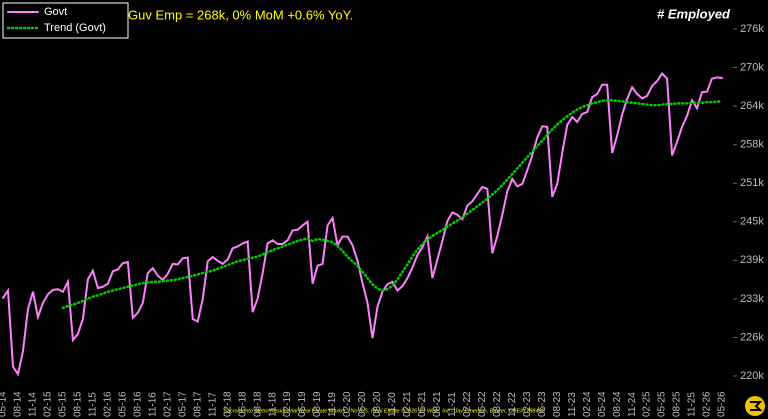 The image size is (768, 419). Describe the element at coordinates (512, 404) in the screenshot. I see `x-tick-label: 11-22` at that location.